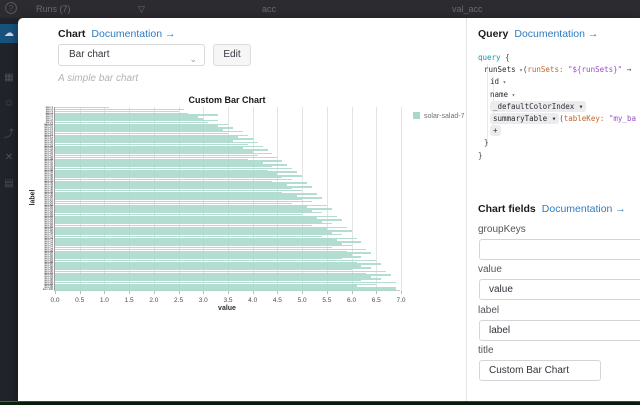  Describe the element at coordinates (540, 370) in the screenshot. I see `field-input-title` at that location.